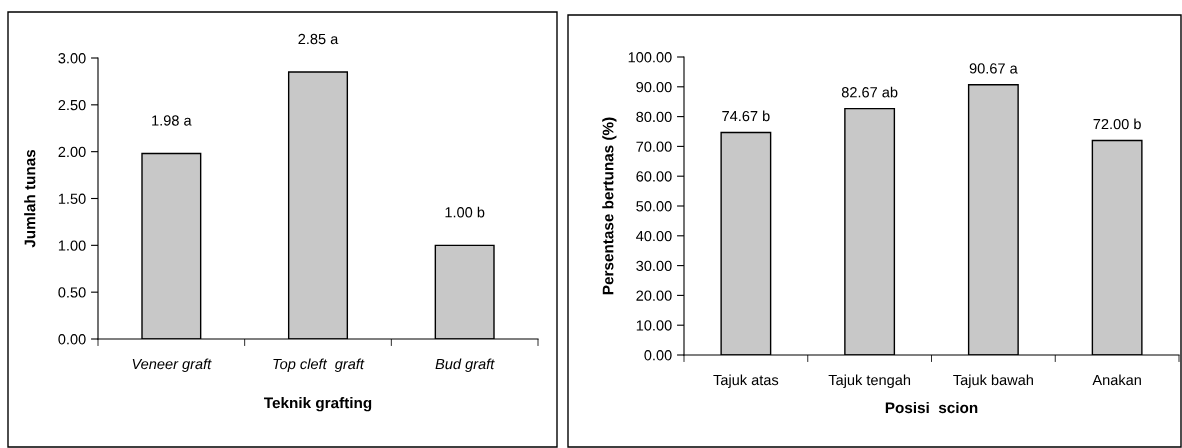 The image size is (1182, 448). I want to click on y-tick-label: 20.00, so click(654, 295).